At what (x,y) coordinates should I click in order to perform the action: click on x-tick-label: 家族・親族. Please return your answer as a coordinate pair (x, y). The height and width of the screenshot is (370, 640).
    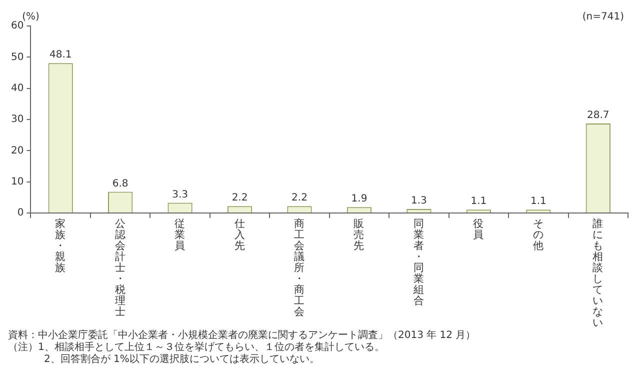
    Looking at the image, I should click on (60, 246).